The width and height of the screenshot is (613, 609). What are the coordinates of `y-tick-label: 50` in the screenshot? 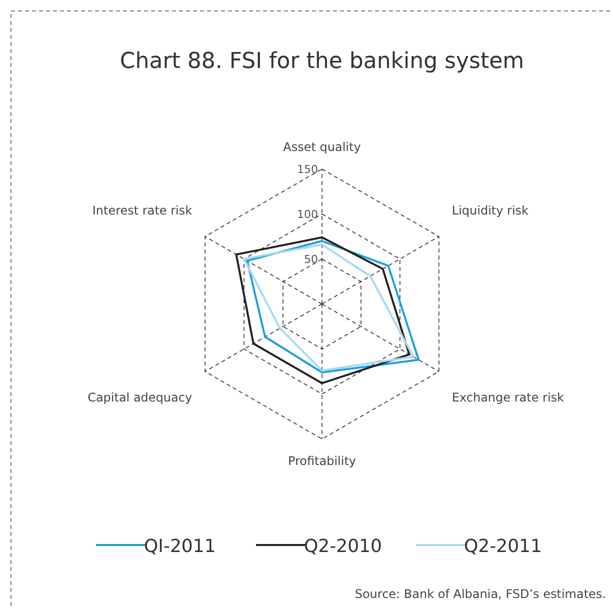 It's located at (311, 259).